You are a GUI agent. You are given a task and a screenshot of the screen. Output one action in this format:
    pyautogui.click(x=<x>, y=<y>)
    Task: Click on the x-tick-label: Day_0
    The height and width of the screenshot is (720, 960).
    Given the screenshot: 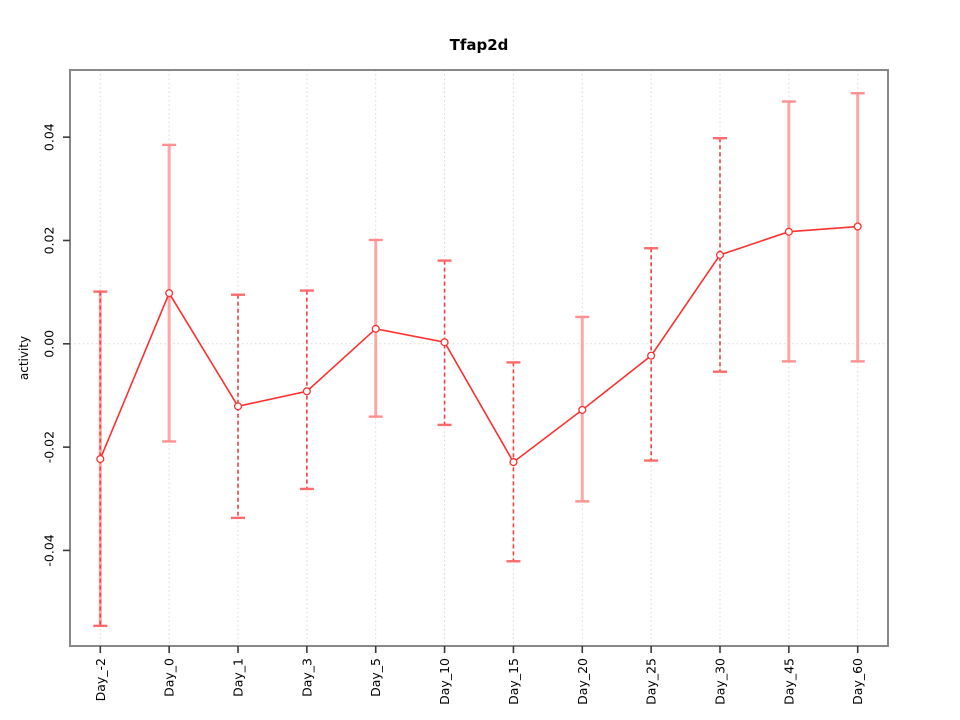 What is the action you would take?
    pyautogui.click(x=169, y=677)
    